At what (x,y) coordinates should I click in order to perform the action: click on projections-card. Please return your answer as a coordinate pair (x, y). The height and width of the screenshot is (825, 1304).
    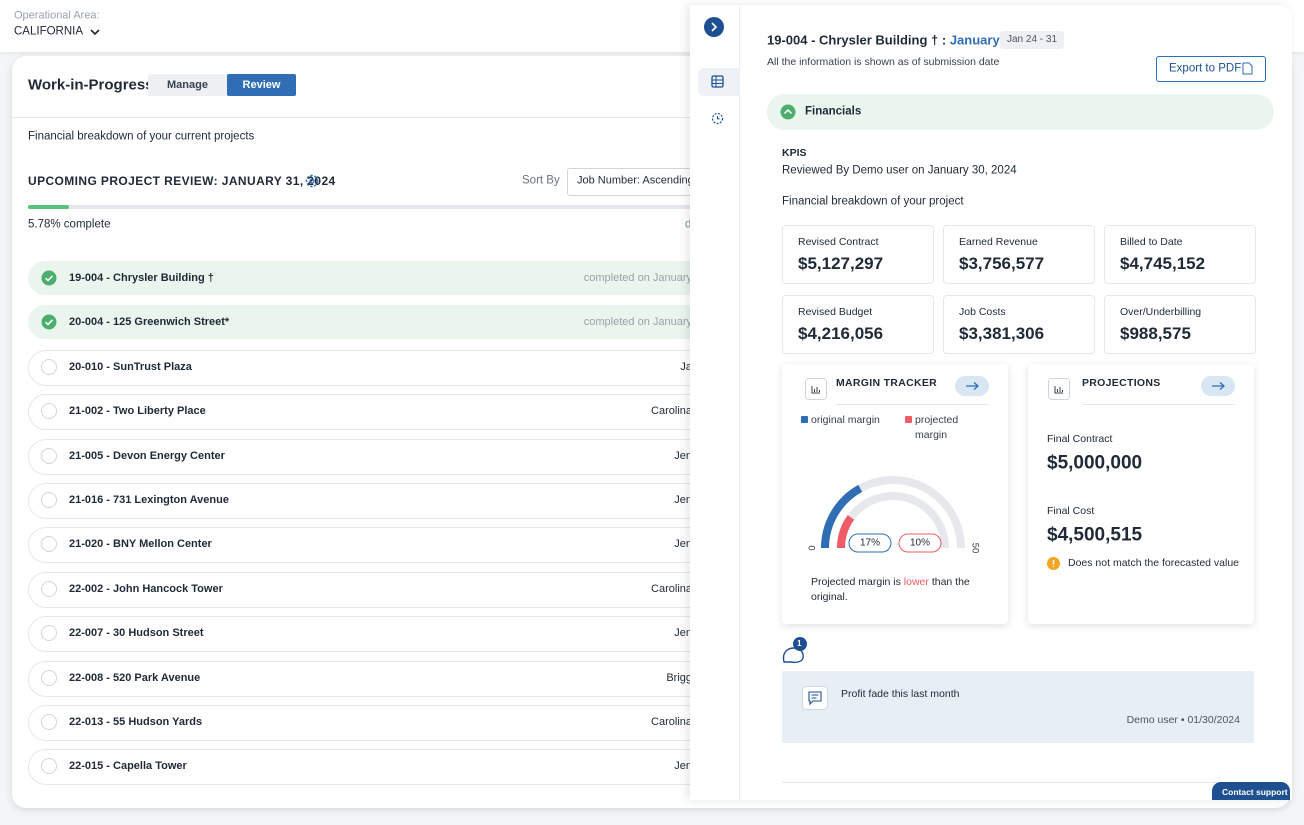
    Looking at the image, I should click on (1141, 494).